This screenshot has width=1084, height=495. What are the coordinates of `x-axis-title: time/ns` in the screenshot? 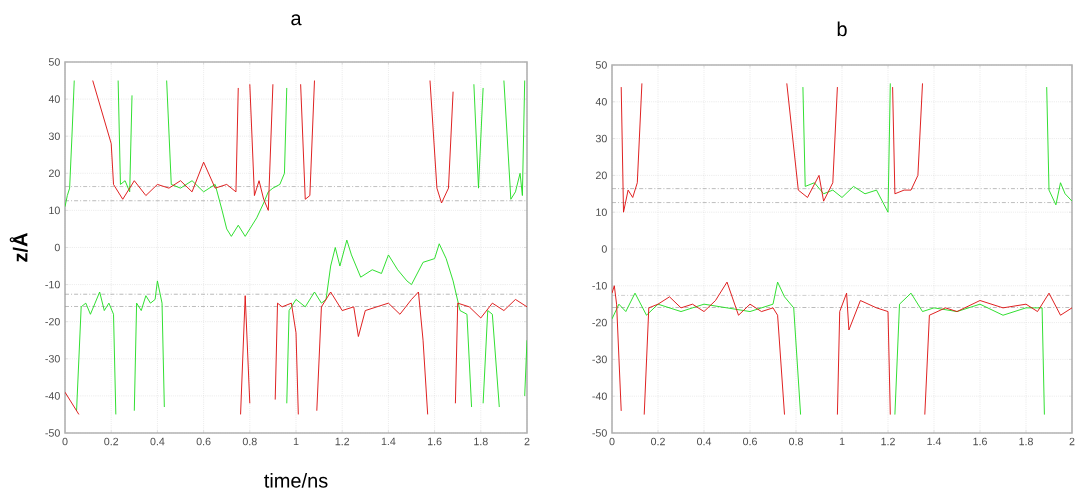 It's located at (296, 480).